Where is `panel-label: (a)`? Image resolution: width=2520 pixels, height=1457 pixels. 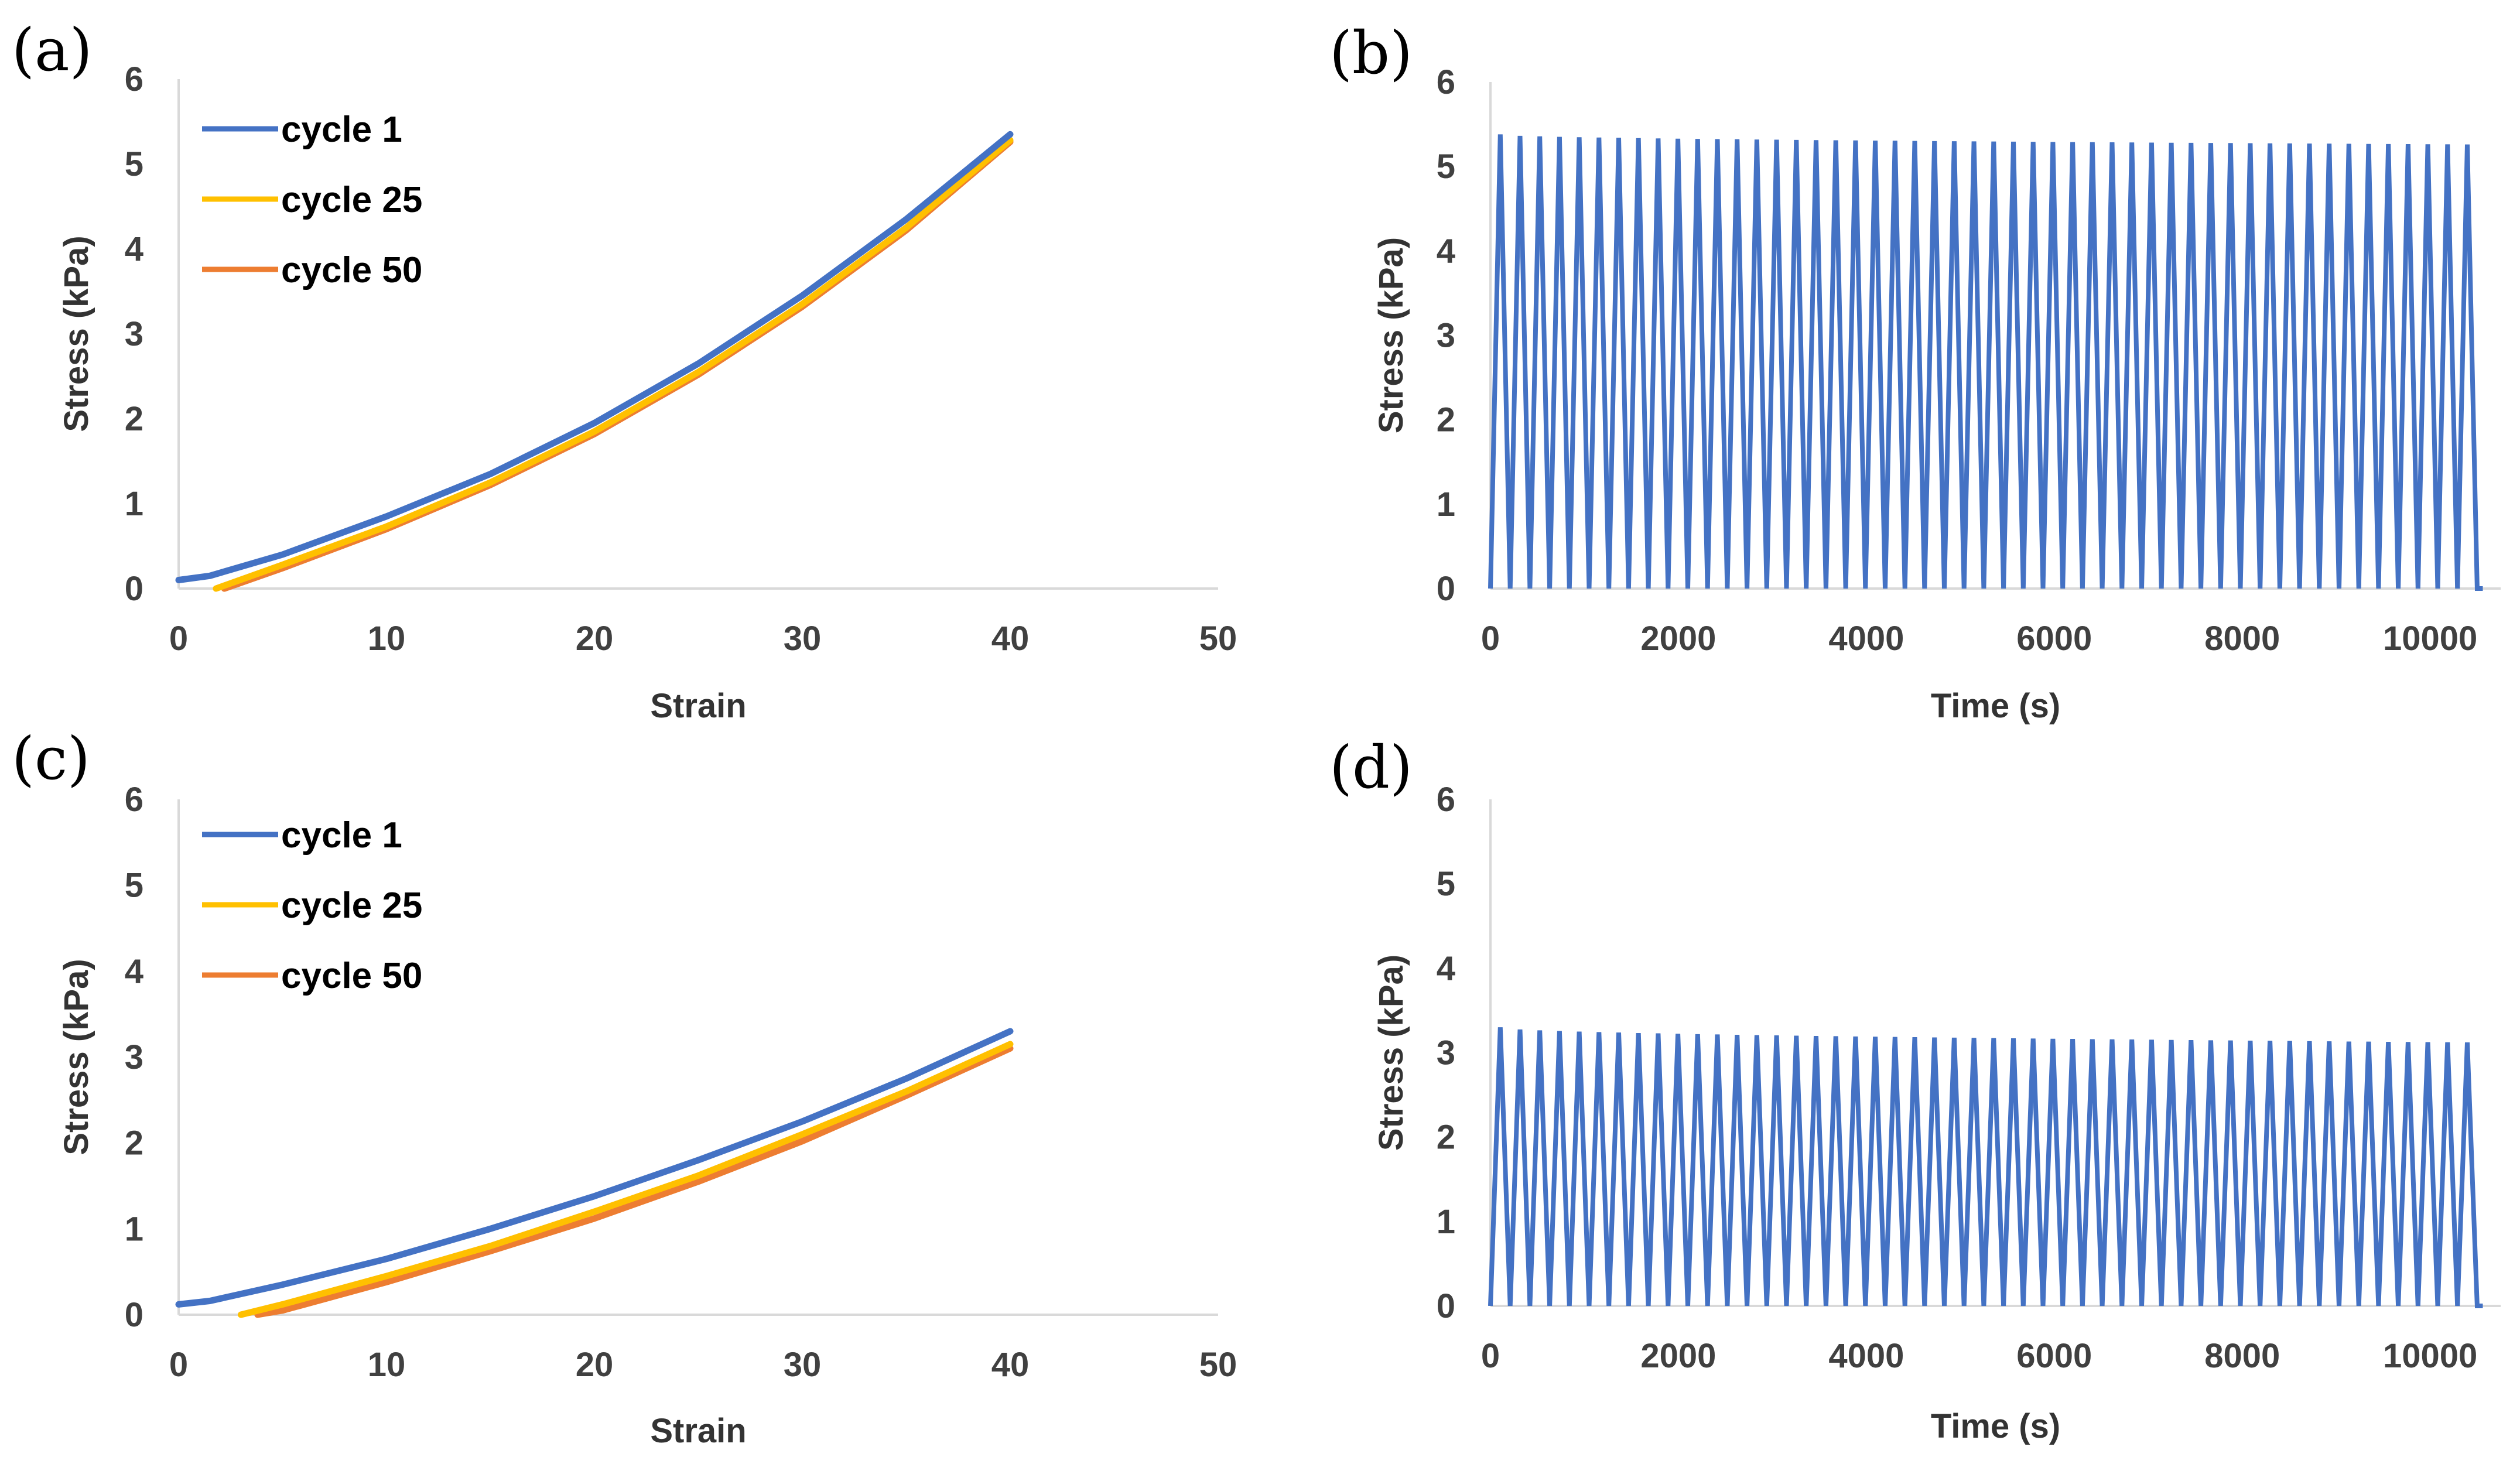
panel-label: (a) is located at coordinates (52, 50).